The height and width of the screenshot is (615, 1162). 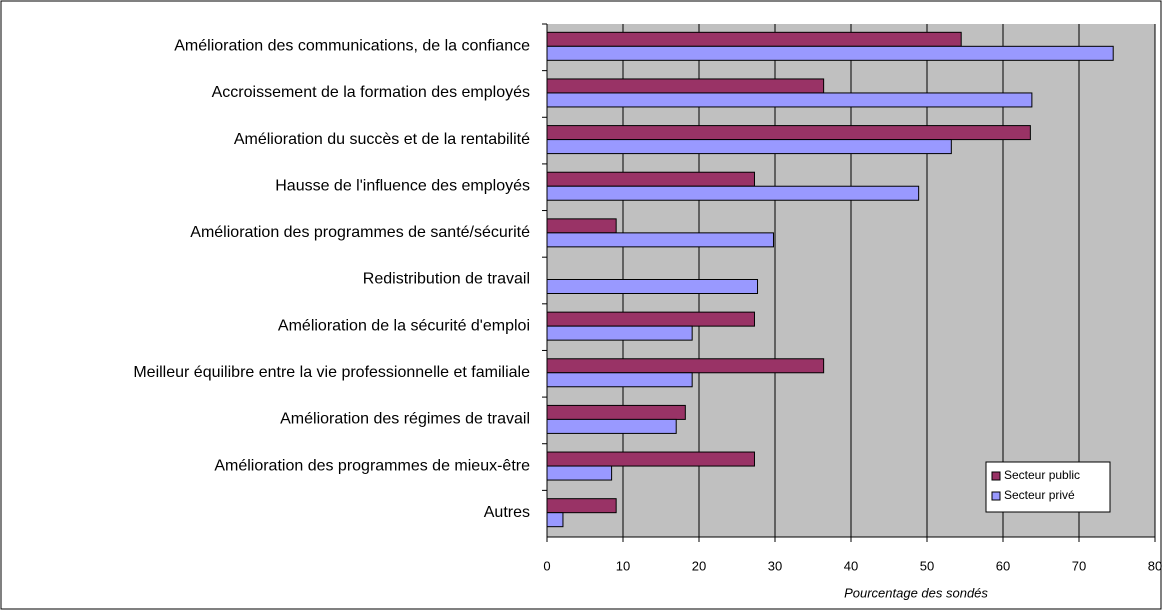 I want to click on x-tick-label: 0, so click(x=546, y=565).